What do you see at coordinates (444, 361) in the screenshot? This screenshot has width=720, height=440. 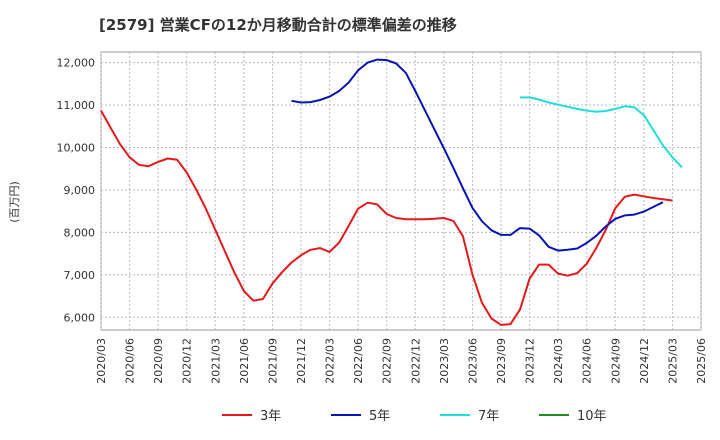 I see `x-tick-label: 2023/03` at bounding box center [444, 361].